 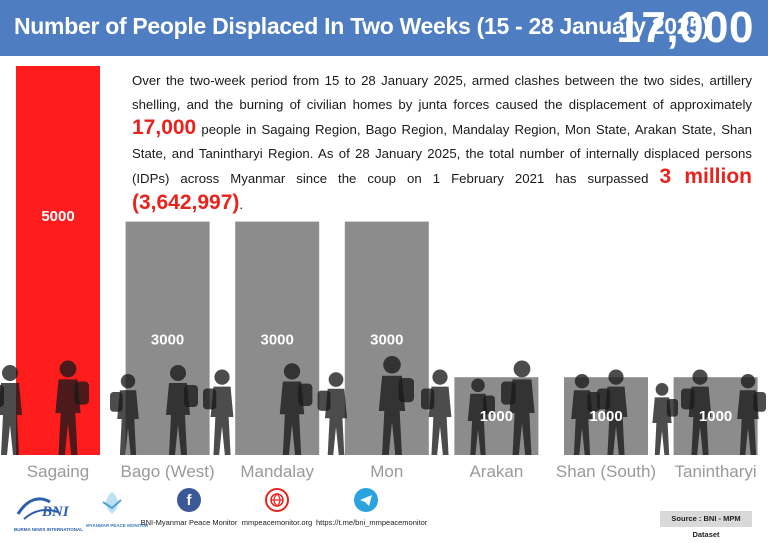 What do you see at coordinates (372, 522) in the screenshot?
I see `telegram-label: https://t.me/bni_mmpeacemonitor` at bounding box center [372, 522].